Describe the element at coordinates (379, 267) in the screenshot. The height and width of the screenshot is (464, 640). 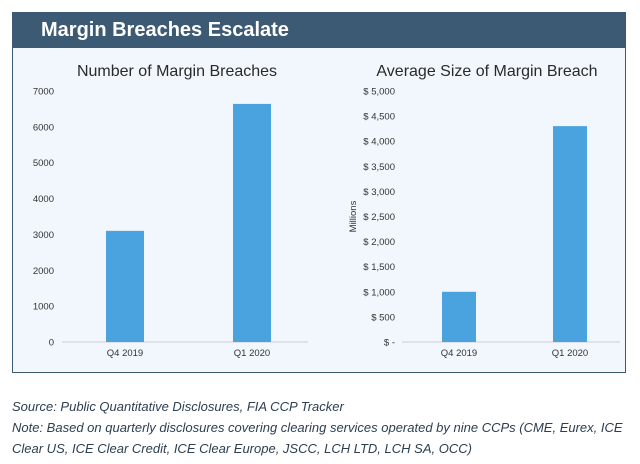
I see `y-tick-label: $ 1,500` at that location.